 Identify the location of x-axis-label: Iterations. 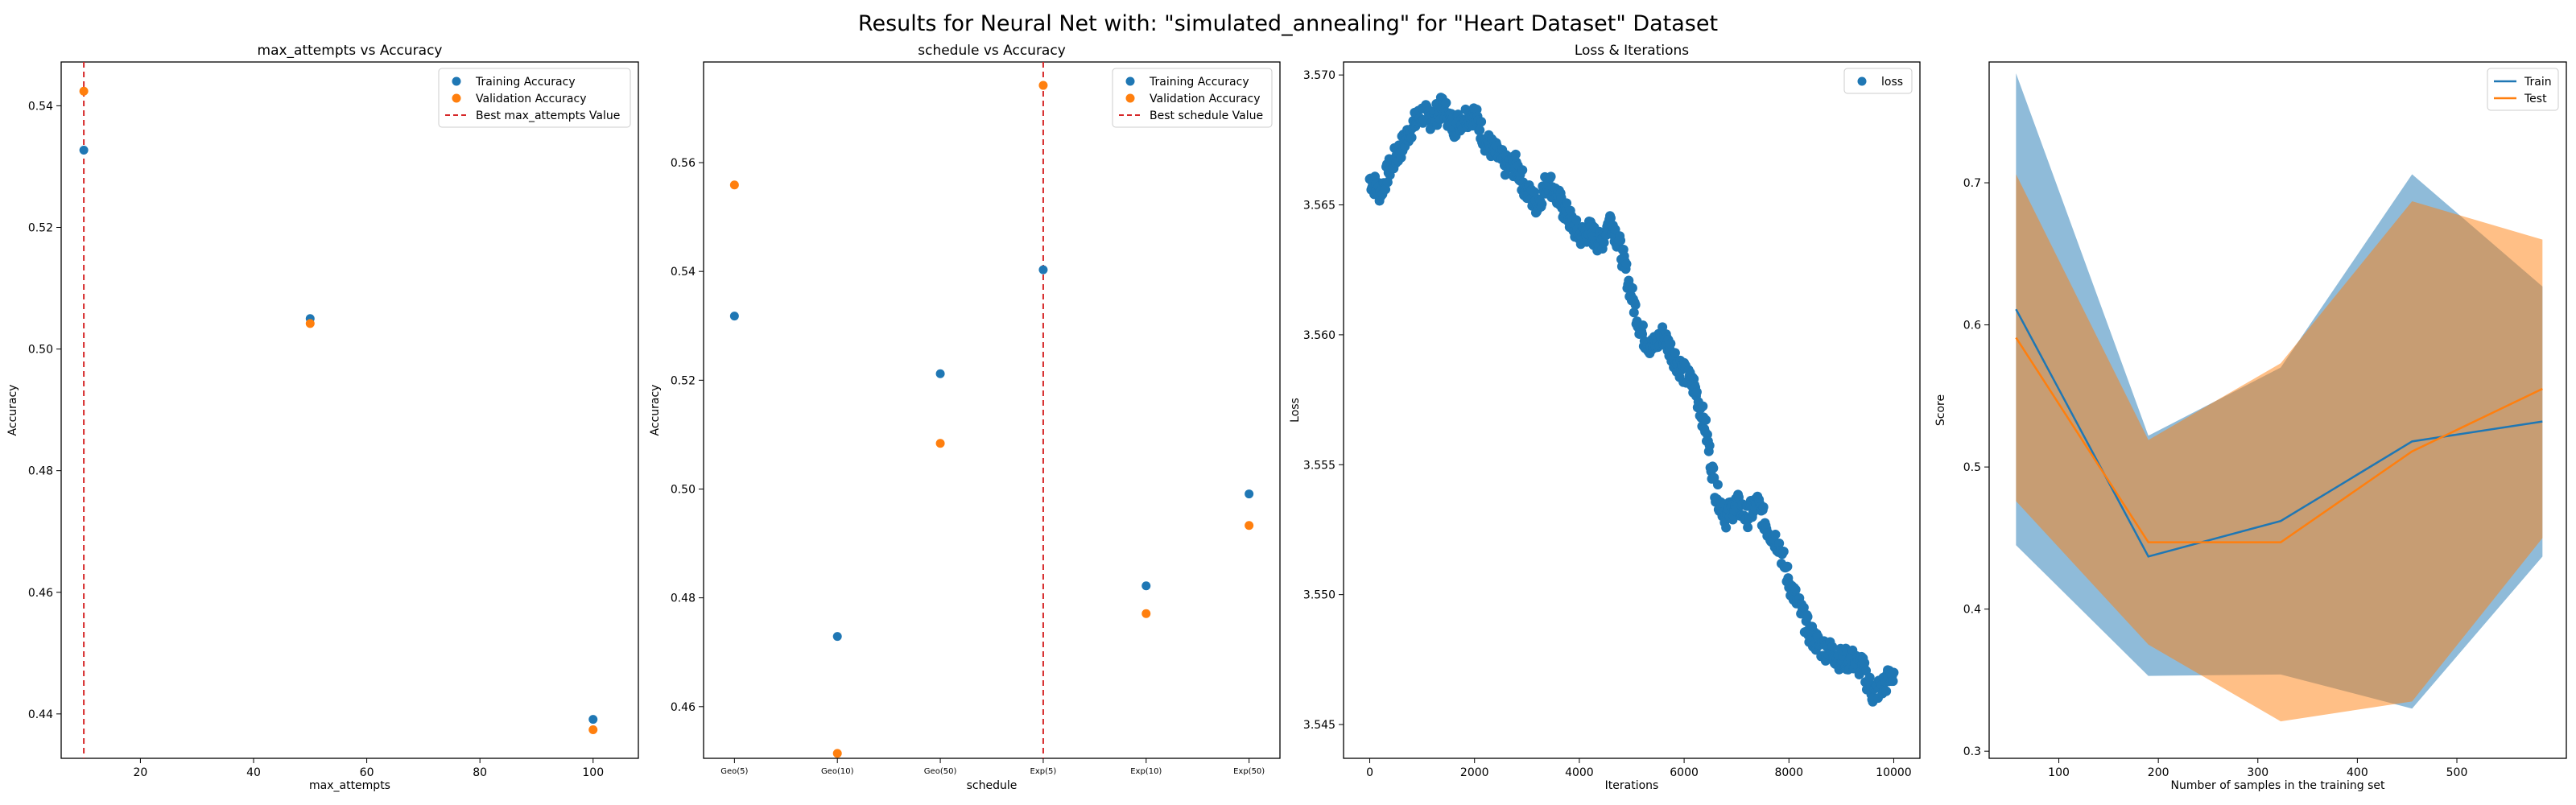
(1632, 785).